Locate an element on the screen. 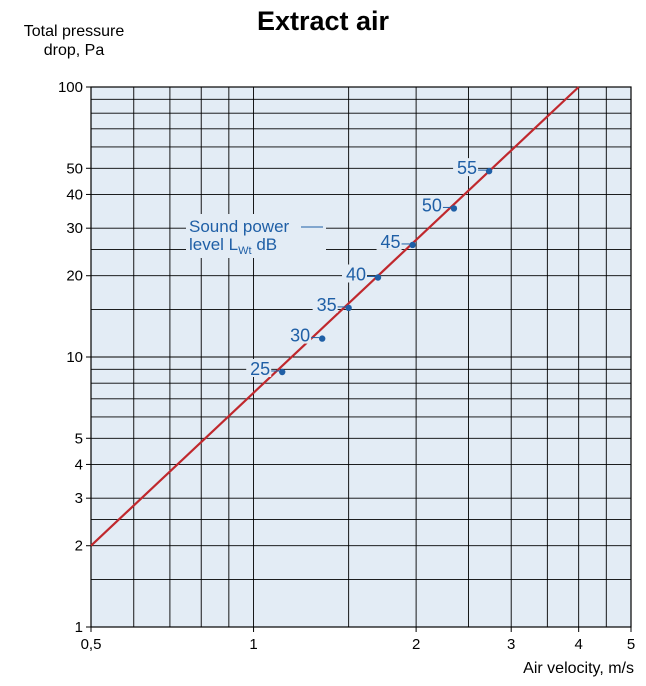 Image resolution: width=646 pixels, height=686 pixels. y-tick-label: 3 is located at coordinates (79, 498).